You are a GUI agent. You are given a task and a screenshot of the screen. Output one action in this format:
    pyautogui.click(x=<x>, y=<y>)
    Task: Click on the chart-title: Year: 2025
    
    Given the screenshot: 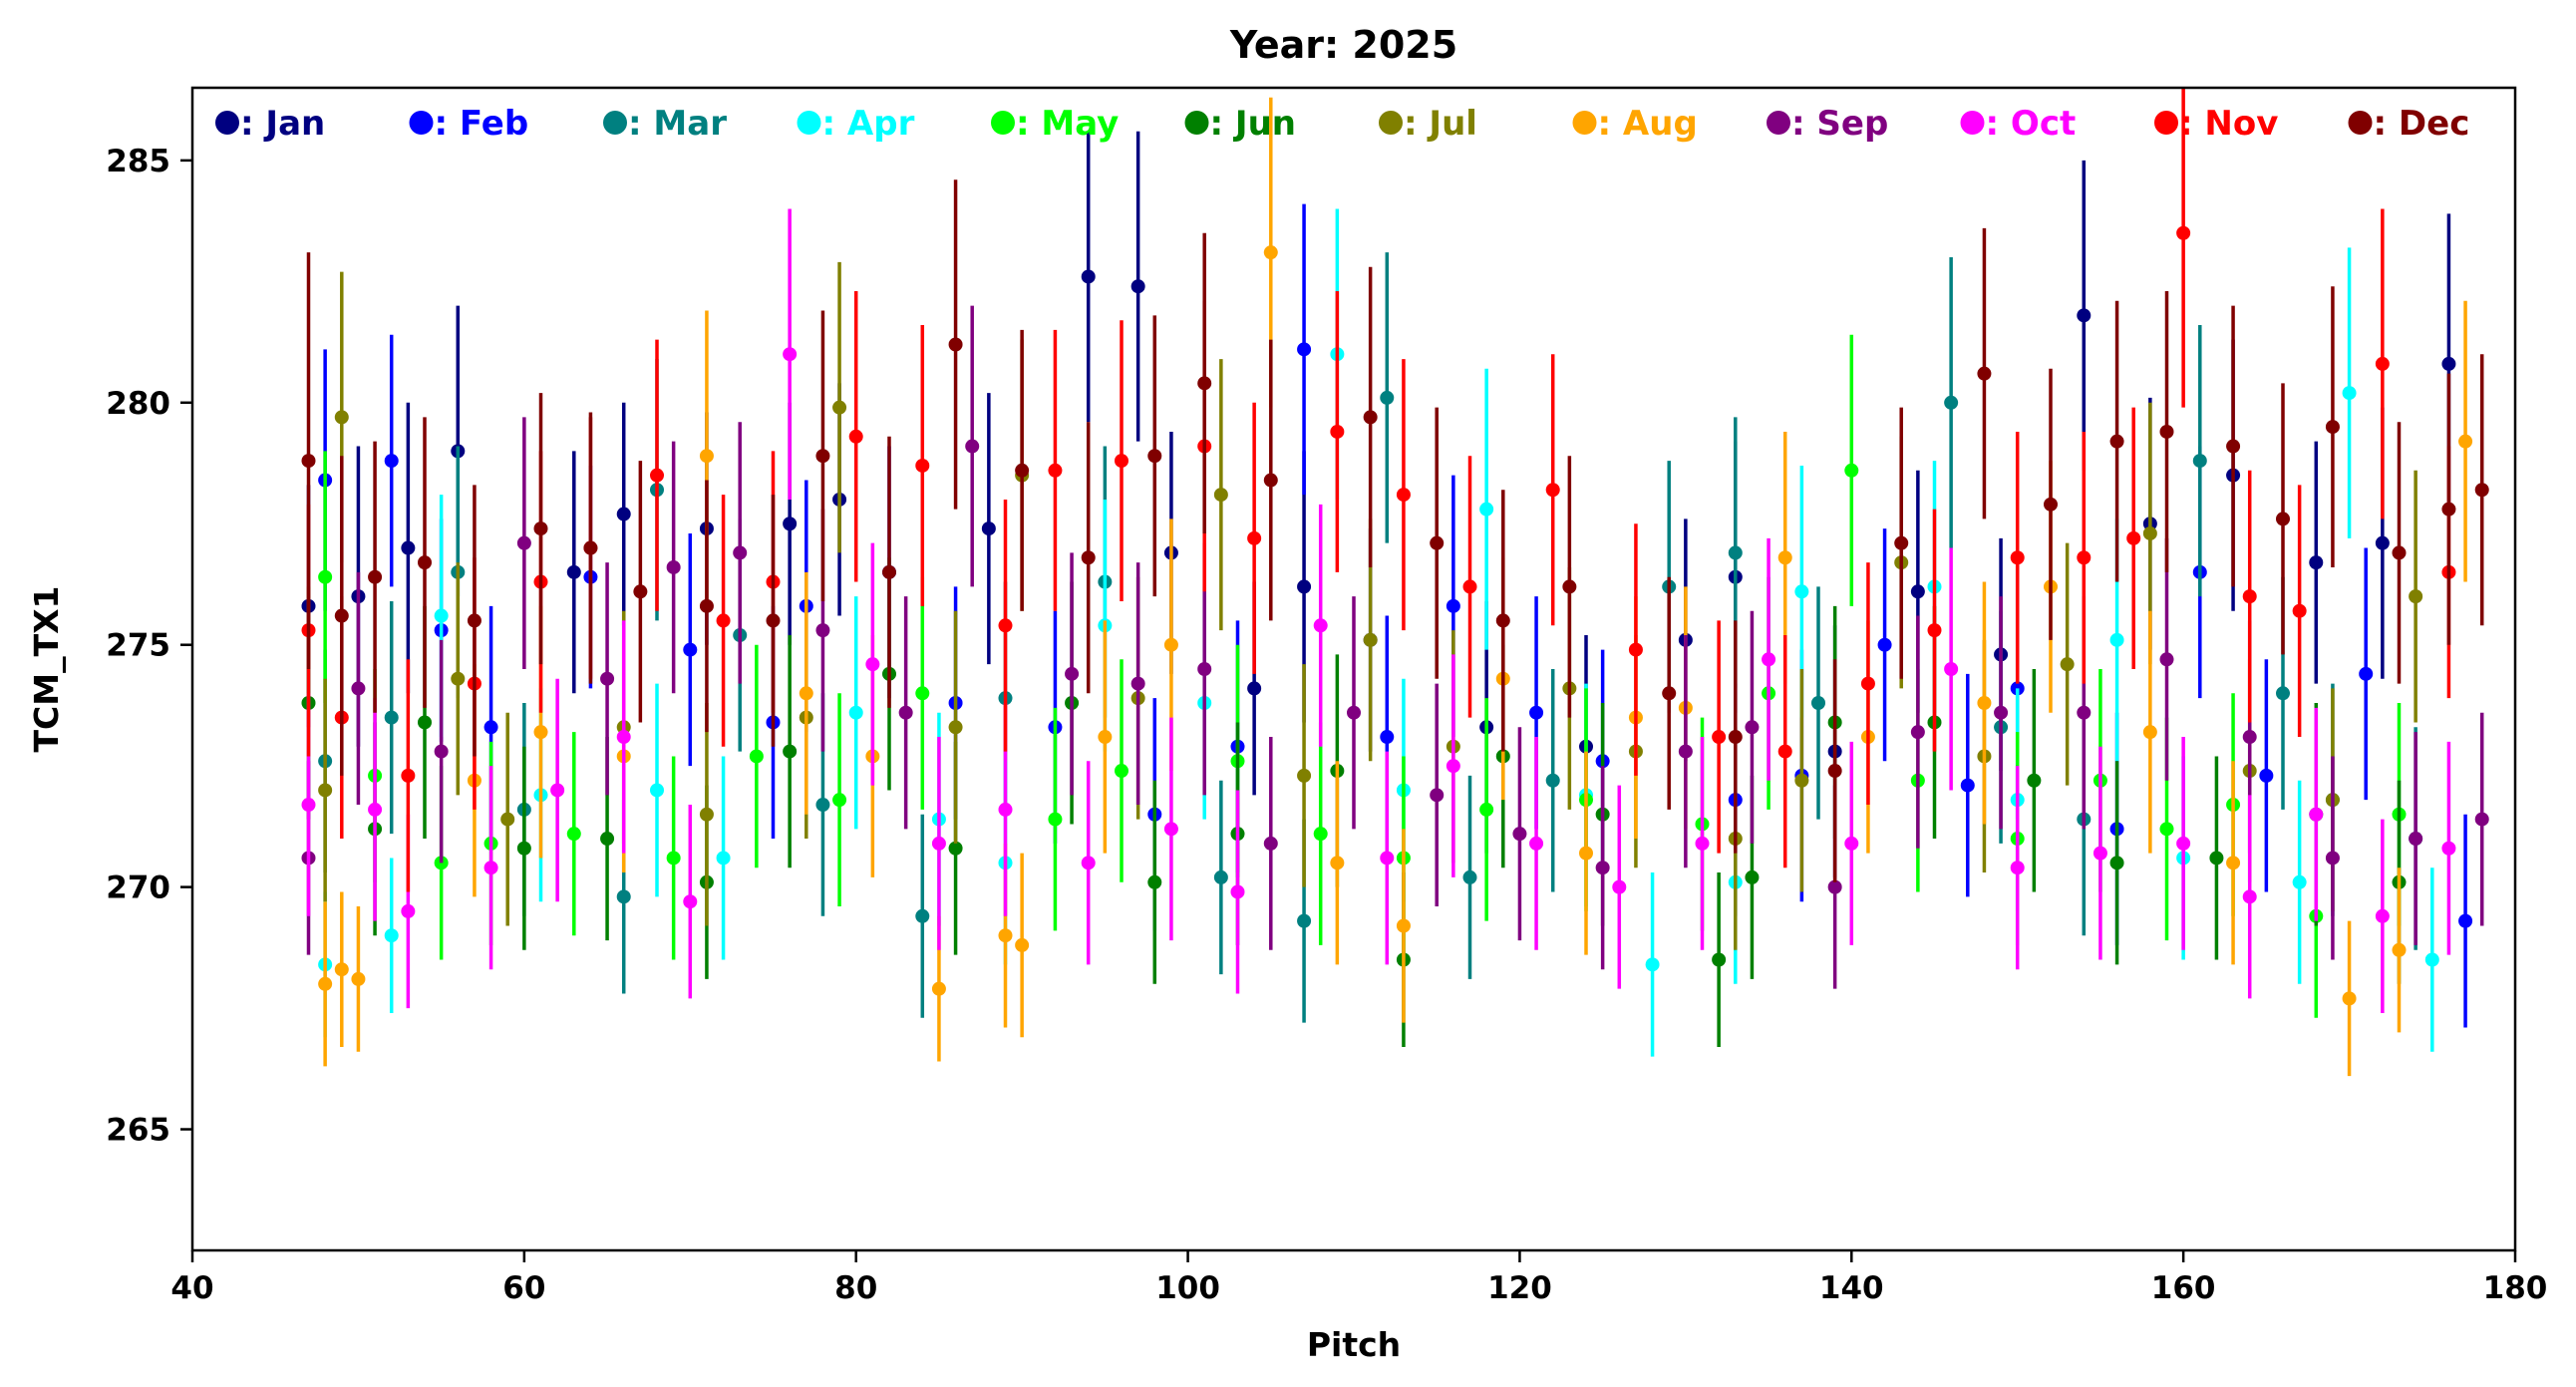 What is the action you would take?
    pyautogui.click(x=1343, y=45)
    